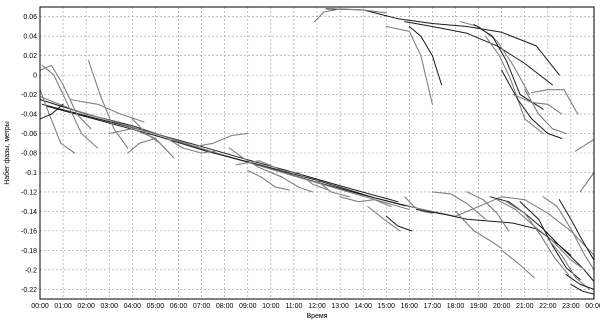 The height and width of the screenshot is (324, 600). Describe the element at coordinates (29, 290) in the screenshot. I see `y-tick-label: -0.22` at that location.